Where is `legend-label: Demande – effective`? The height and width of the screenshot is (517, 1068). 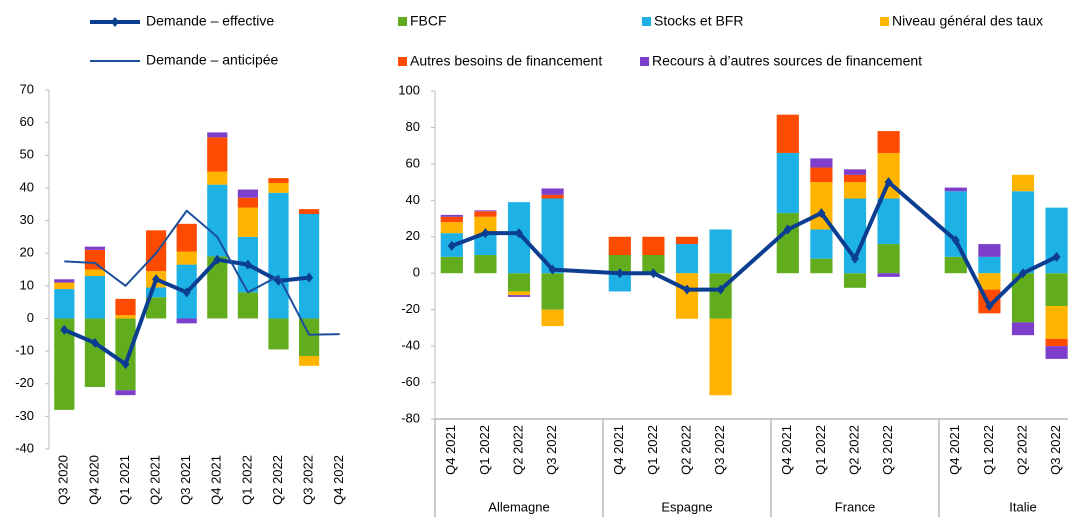
legend-label: Demande – effective is located at coordinates (210, 21).